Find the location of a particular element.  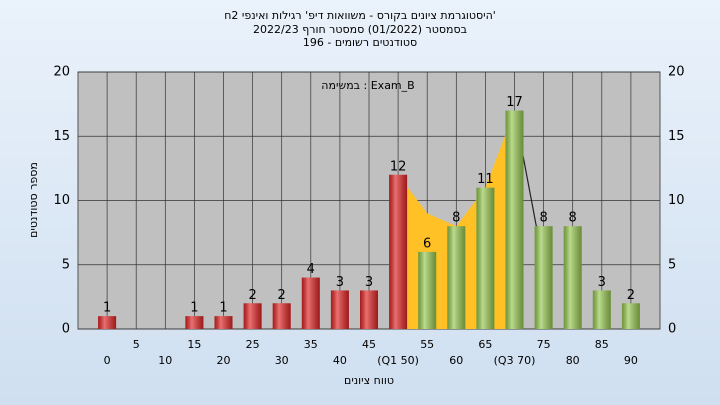

y-axis-label: מספר סטודנטים is located at coordinates (33, 200).